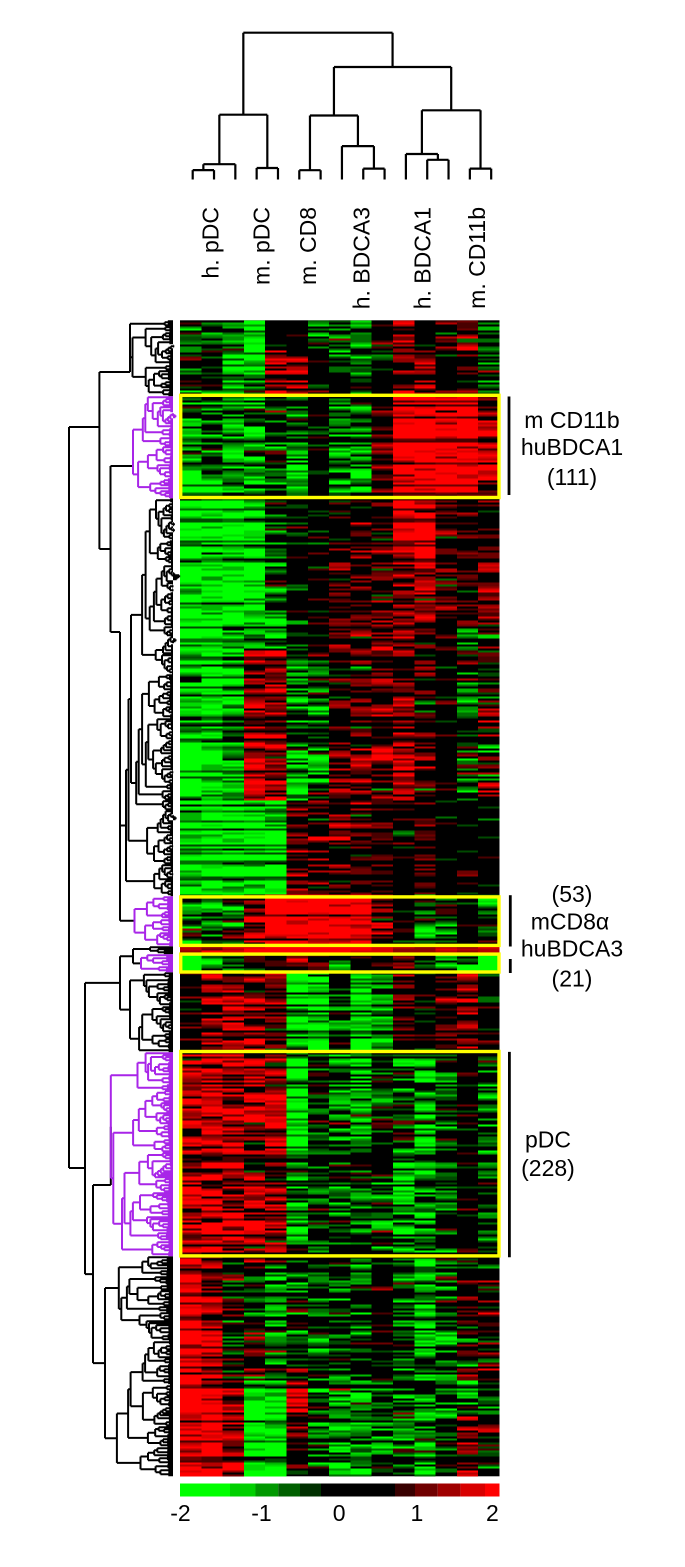 This screenshot has width=685, height=1567. I want to click on svg-text: (111), so click(572, 477).